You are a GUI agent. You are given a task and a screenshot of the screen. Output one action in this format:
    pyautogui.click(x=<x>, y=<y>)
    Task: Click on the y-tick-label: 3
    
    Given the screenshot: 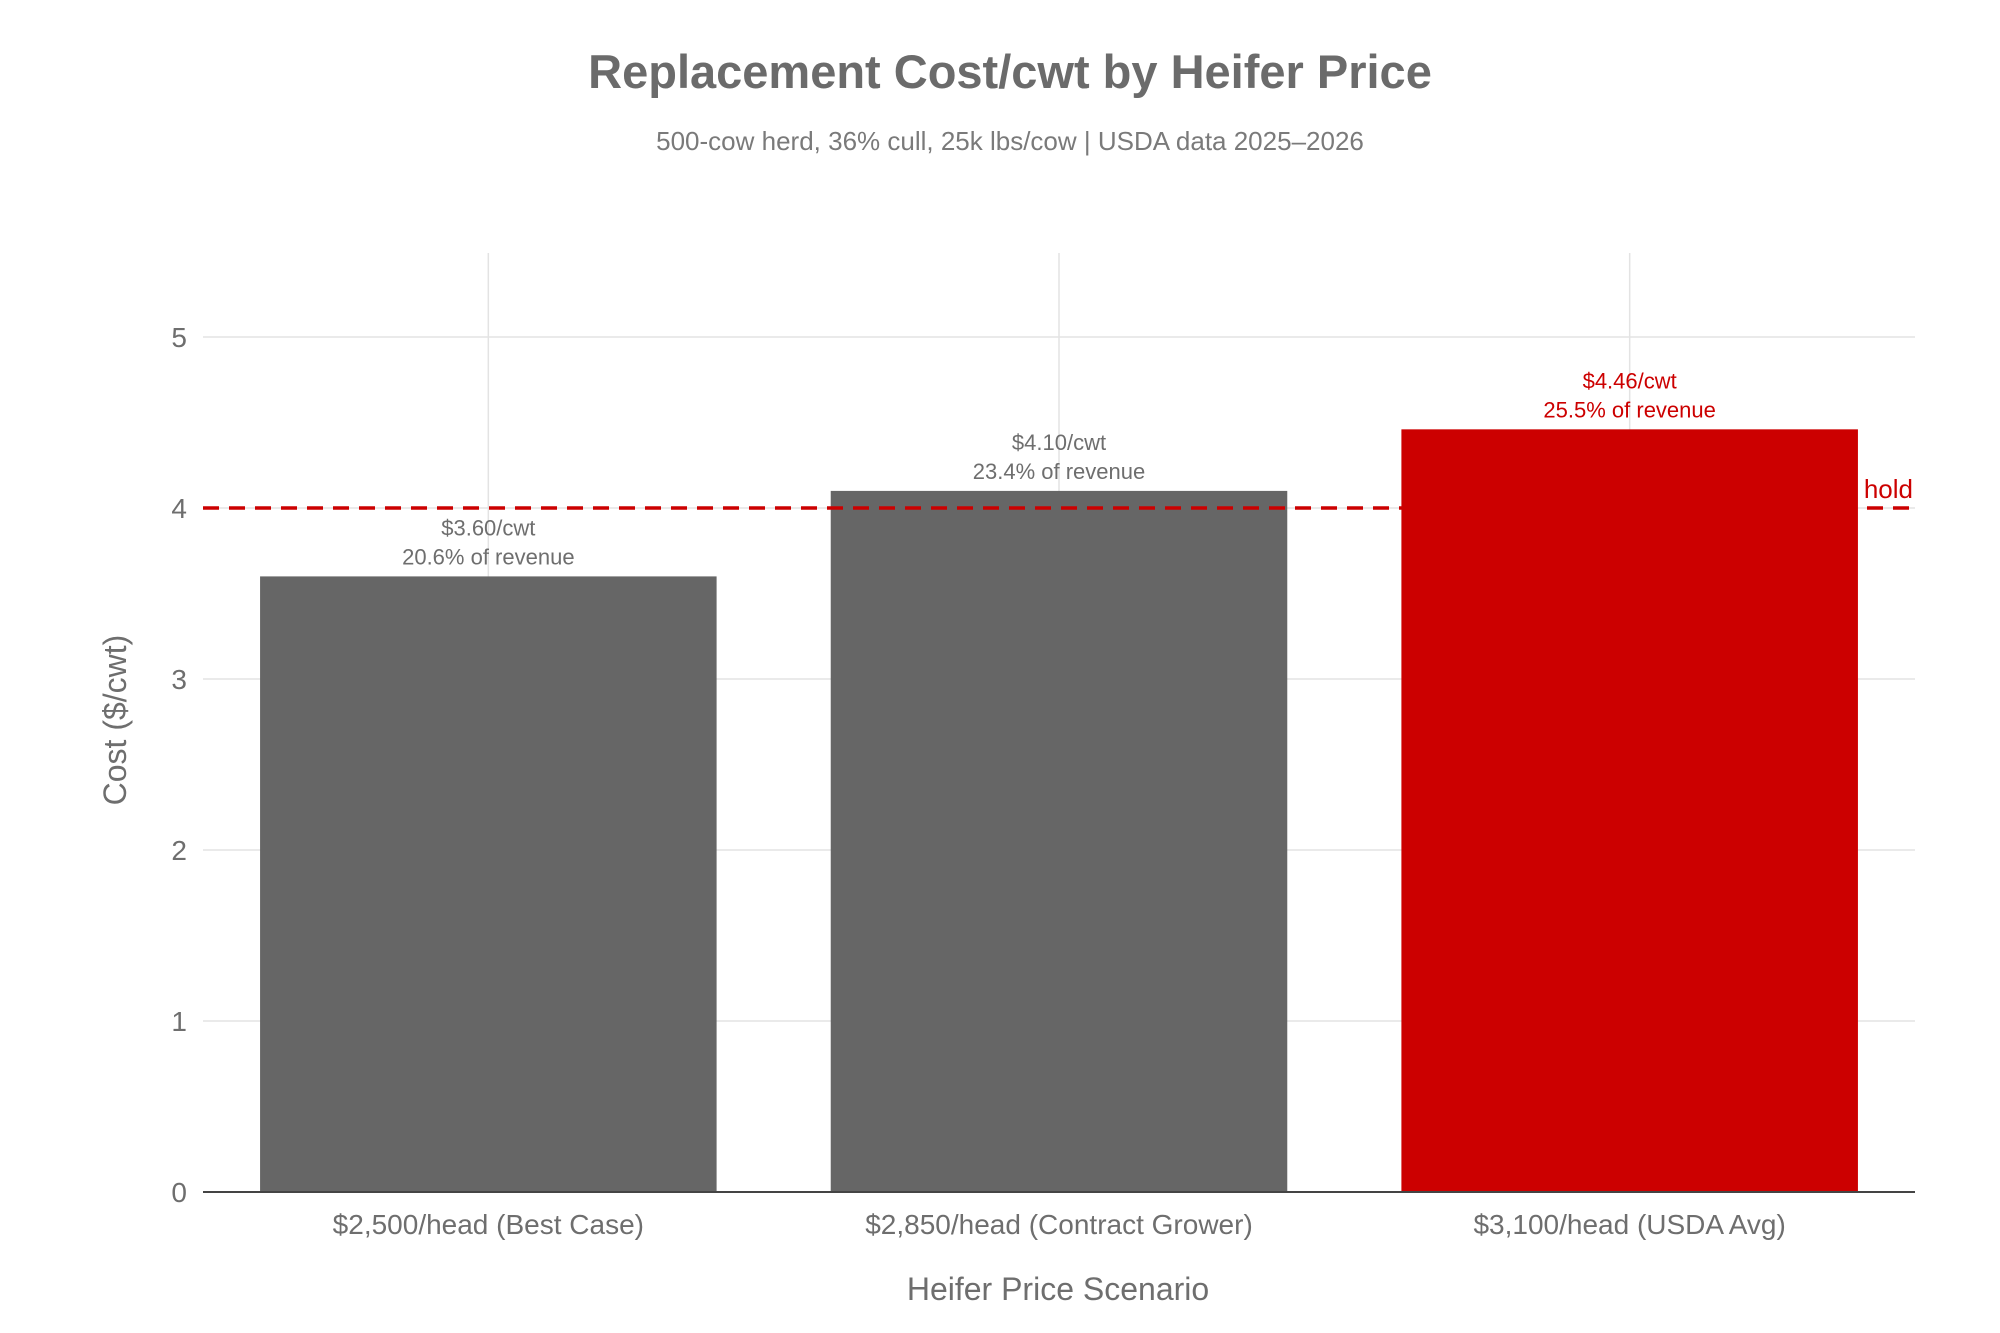 What is the action you would take?
    pyautogui.click(x=179, y=679)
    